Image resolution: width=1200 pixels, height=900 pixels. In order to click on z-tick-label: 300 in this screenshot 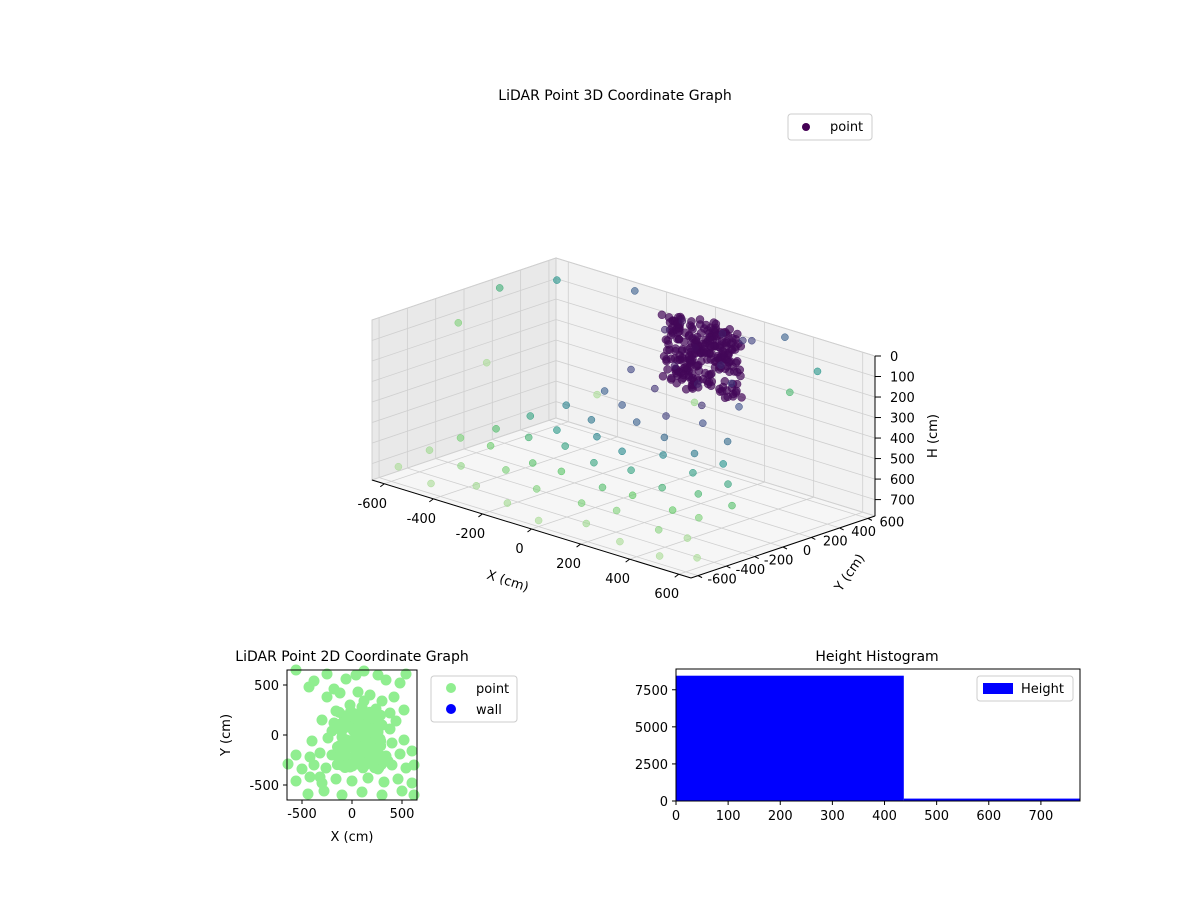, I will do `click(902, 419)`.